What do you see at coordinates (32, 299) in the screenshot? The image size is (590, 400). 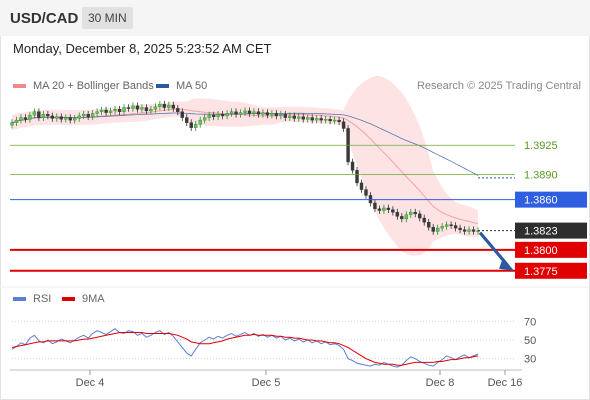 I see `legend-rsi: RSI` at bounding box center [32, 299].